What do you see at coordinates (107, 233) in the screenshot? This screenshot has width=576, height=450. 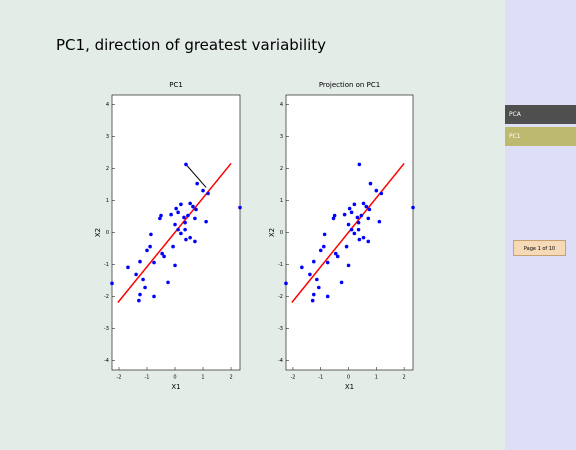 I see `y-tick-label: 0` at bounding box center [107, 233].